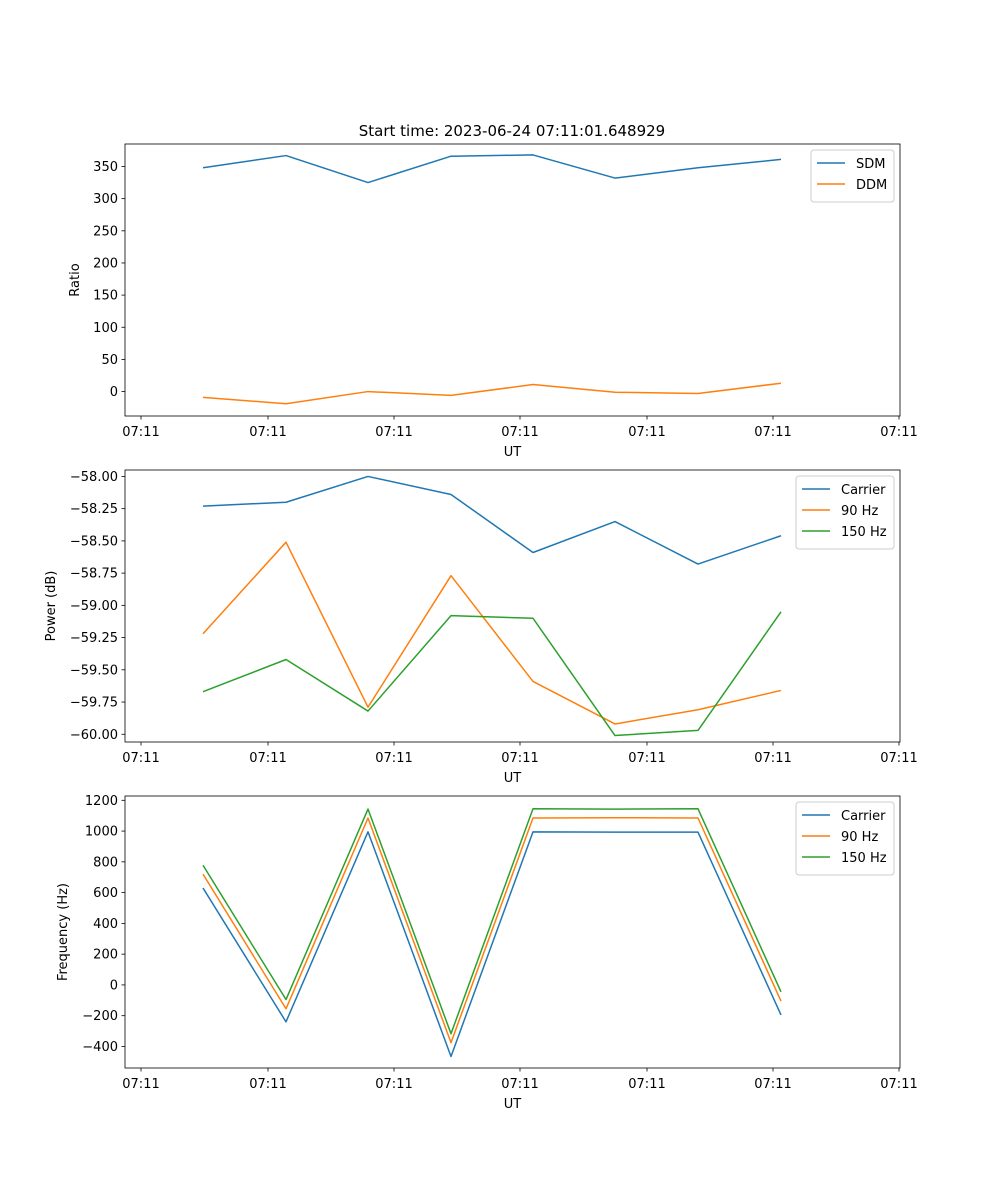  I want to click on chart-title: Start time: 2023-06-24 07:11:01.648929, so click(512, 131).